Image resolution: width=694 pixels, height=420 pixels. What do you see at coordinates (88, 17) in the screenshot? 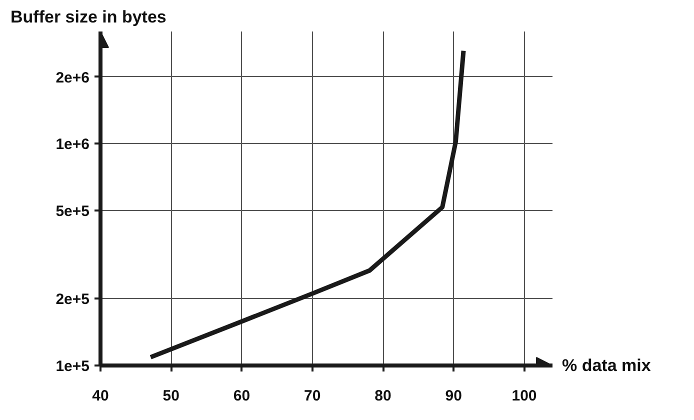
I see `y-axis-title: Buffer size in bytes` at bounding box center [88, 17].